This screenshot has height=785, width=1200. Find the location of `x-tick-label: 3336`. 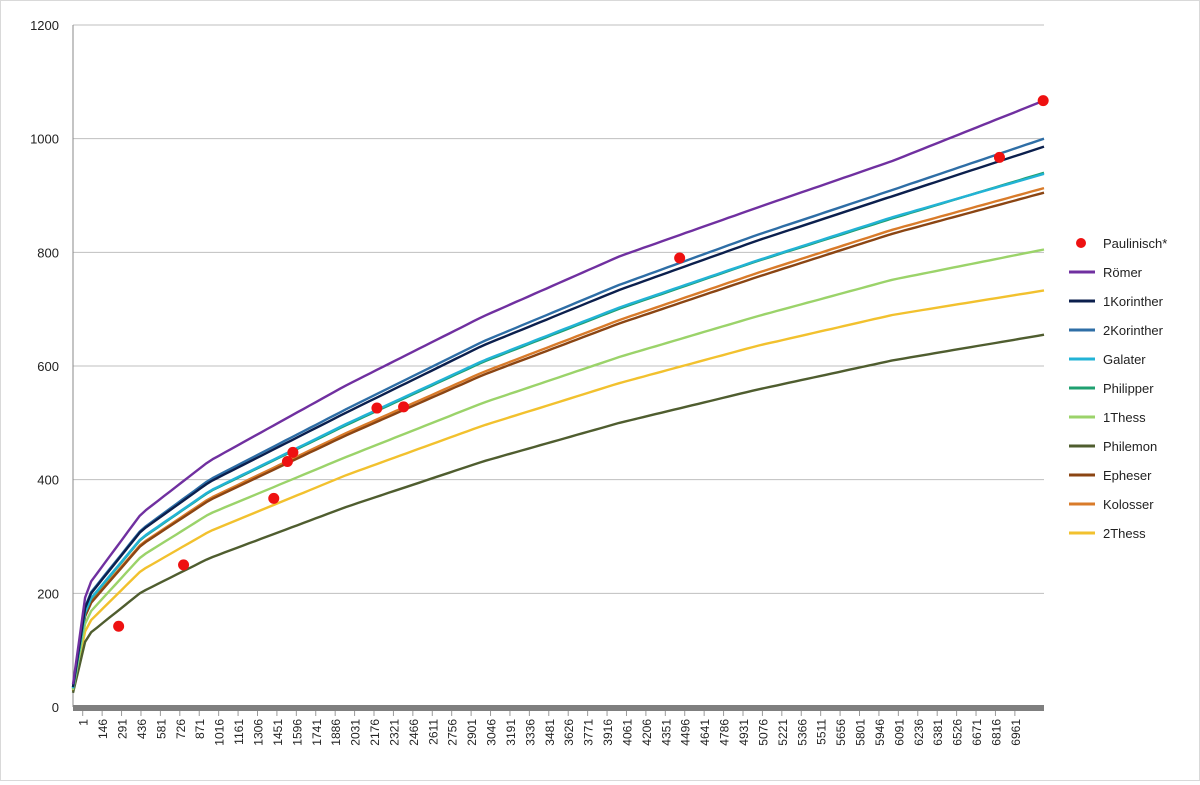

x-tick-label: 3336 is located at coordinates (530, 732).